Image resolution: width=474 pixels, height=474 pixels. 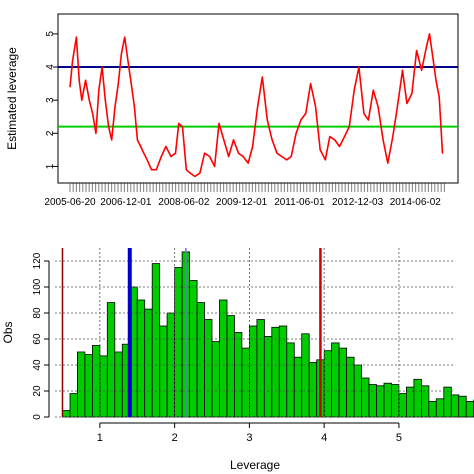 What do you see at coordinates (50, 133) in the screenshot?
I see `y-tick-label: 2` at bounding box center [50, 133].